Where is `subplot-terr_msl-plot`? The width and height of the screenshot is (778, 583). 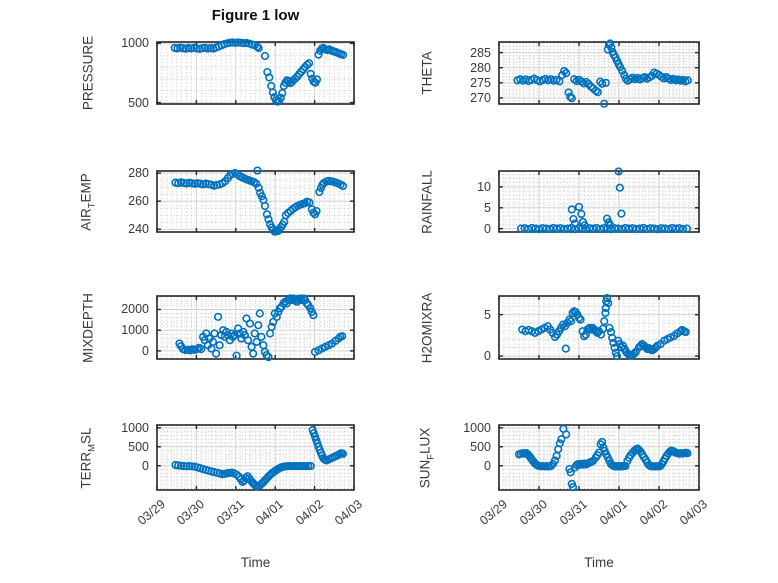
subplot-terr_msl-plot is located at coordinates (255, 457).